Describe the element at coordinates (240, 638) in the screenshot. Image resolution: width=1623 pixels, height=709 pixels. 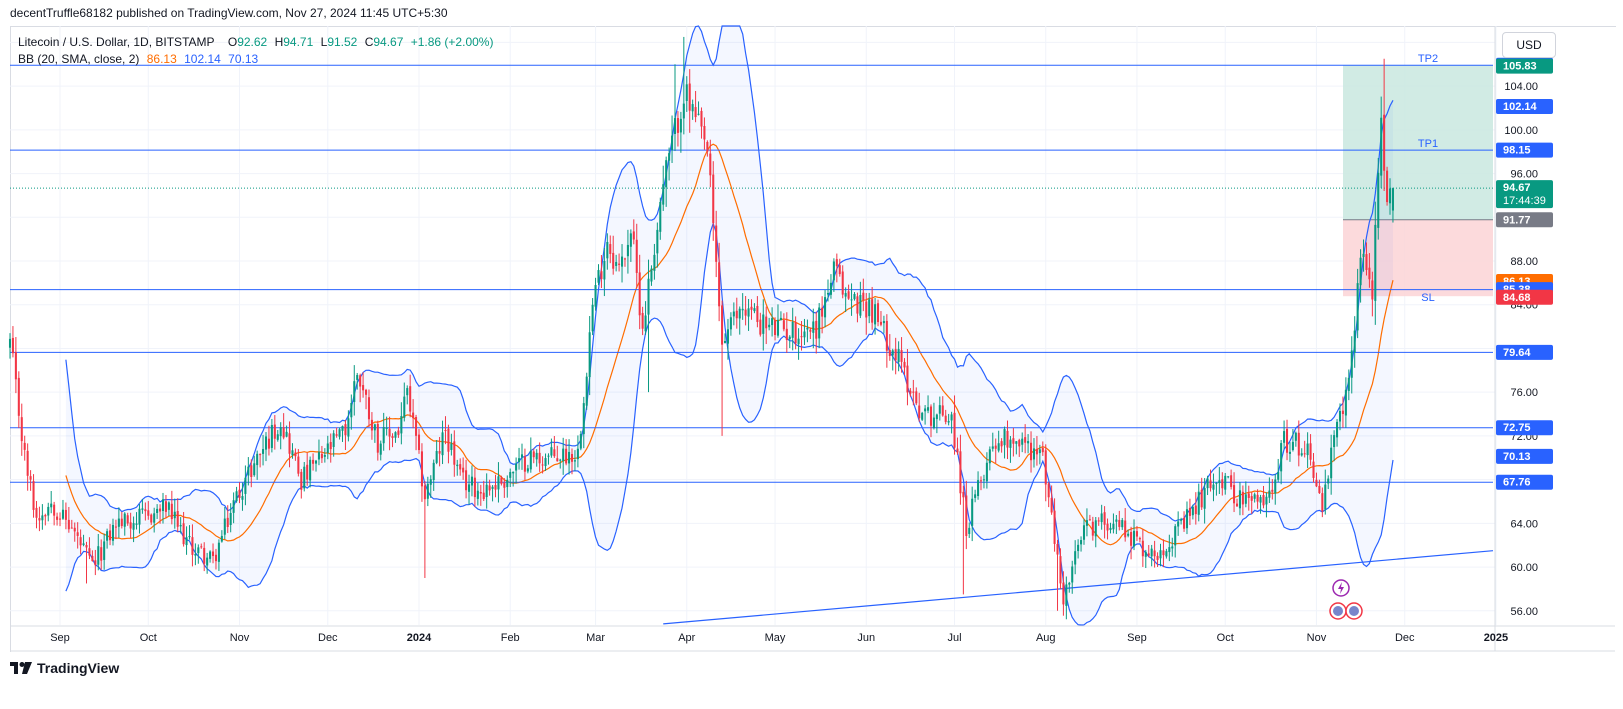
I see `x-tick-label: Nov` at that location.